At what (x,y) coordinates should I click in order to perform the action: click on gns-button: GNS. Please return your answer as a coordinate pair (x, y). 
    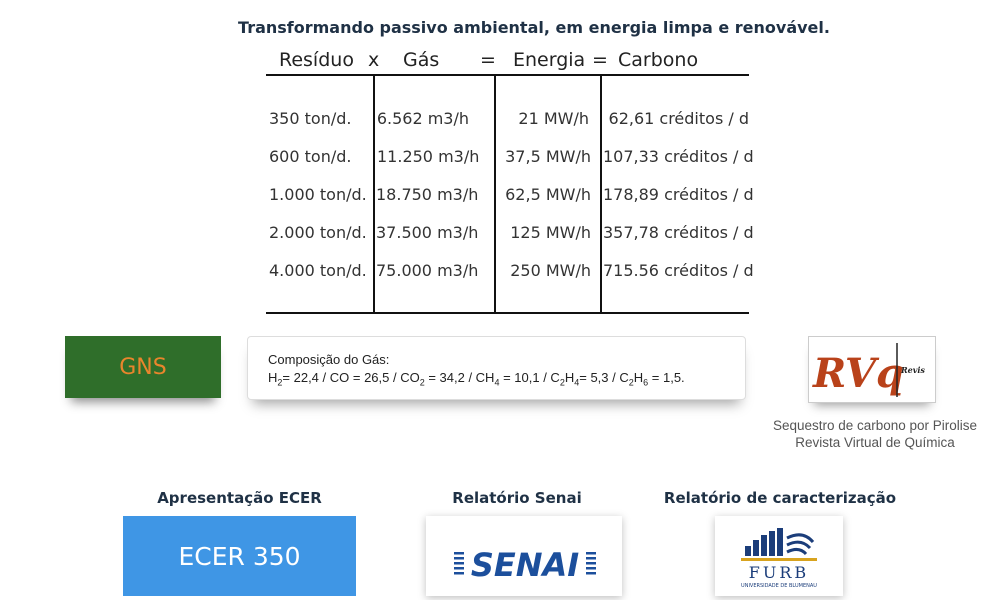
    Looking at the image, I should click on (143, 367).